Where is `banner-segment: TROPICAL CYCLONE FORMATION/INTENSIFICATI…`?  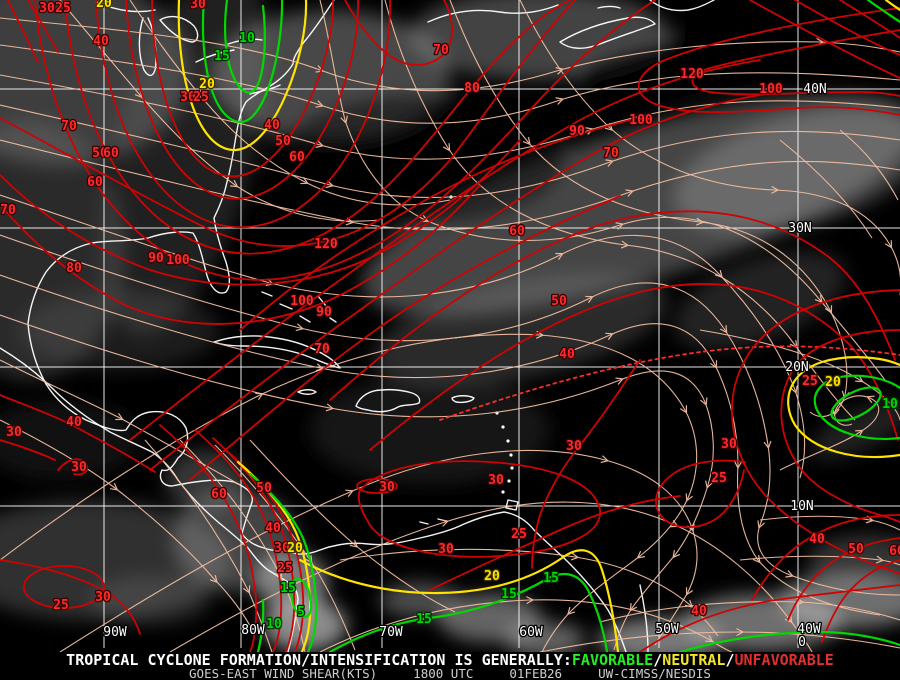 banner-segment: TROPICAL CYCLONE FORMATION/INTENSIFICATI… is located at coordinates (319, 660).